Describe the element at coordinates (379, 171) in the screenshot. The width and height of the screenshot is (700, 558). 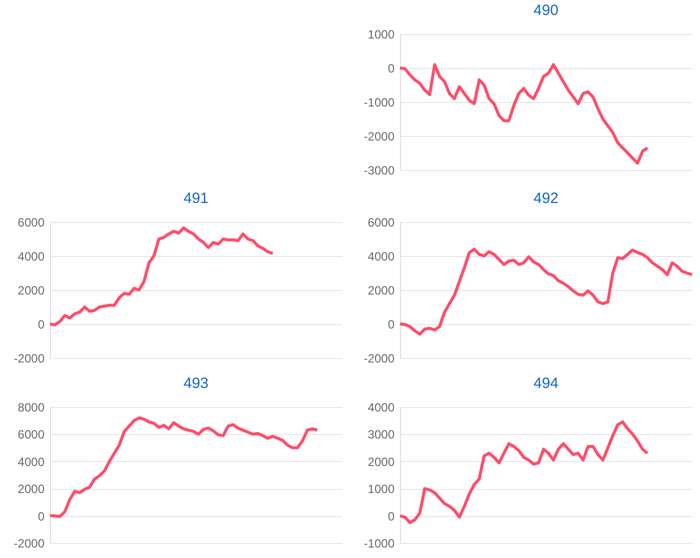
I see `y-tick-label: -3000` at that location.